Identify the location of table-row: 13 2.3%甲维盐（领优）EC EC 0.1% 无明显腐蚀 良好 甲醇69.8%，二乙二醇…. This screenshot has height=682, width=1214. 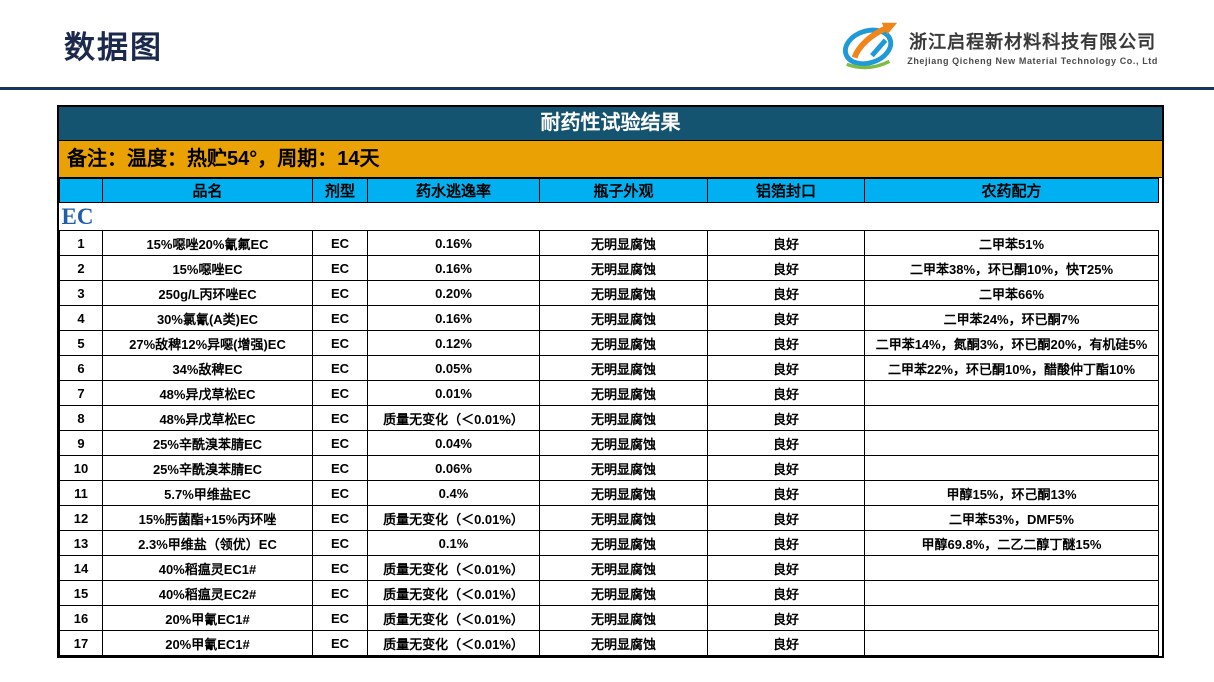
(609, 543).